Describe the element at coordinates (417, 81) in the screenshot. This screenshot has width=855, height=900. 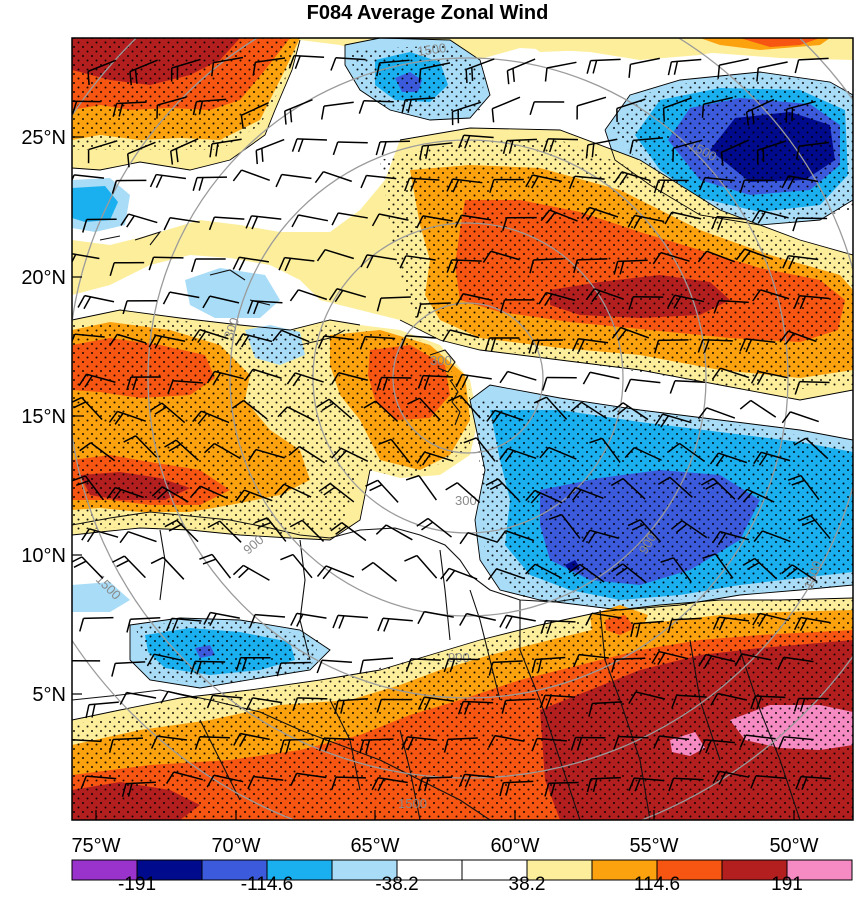
I see `stipple-top-blob` at that location.